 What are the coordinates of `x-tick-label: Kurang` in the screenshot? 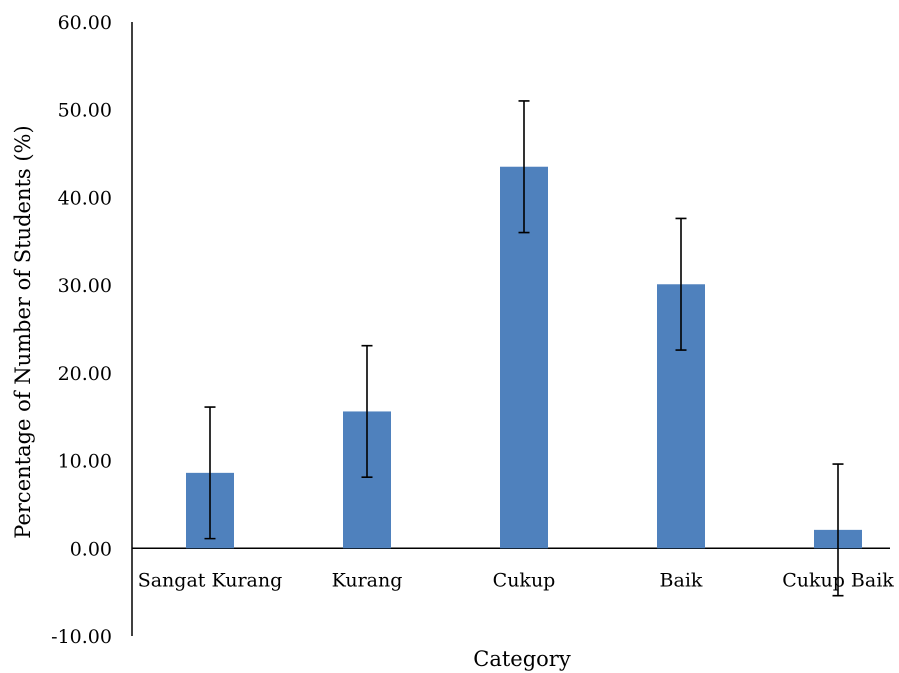 It's located at (367, 580).